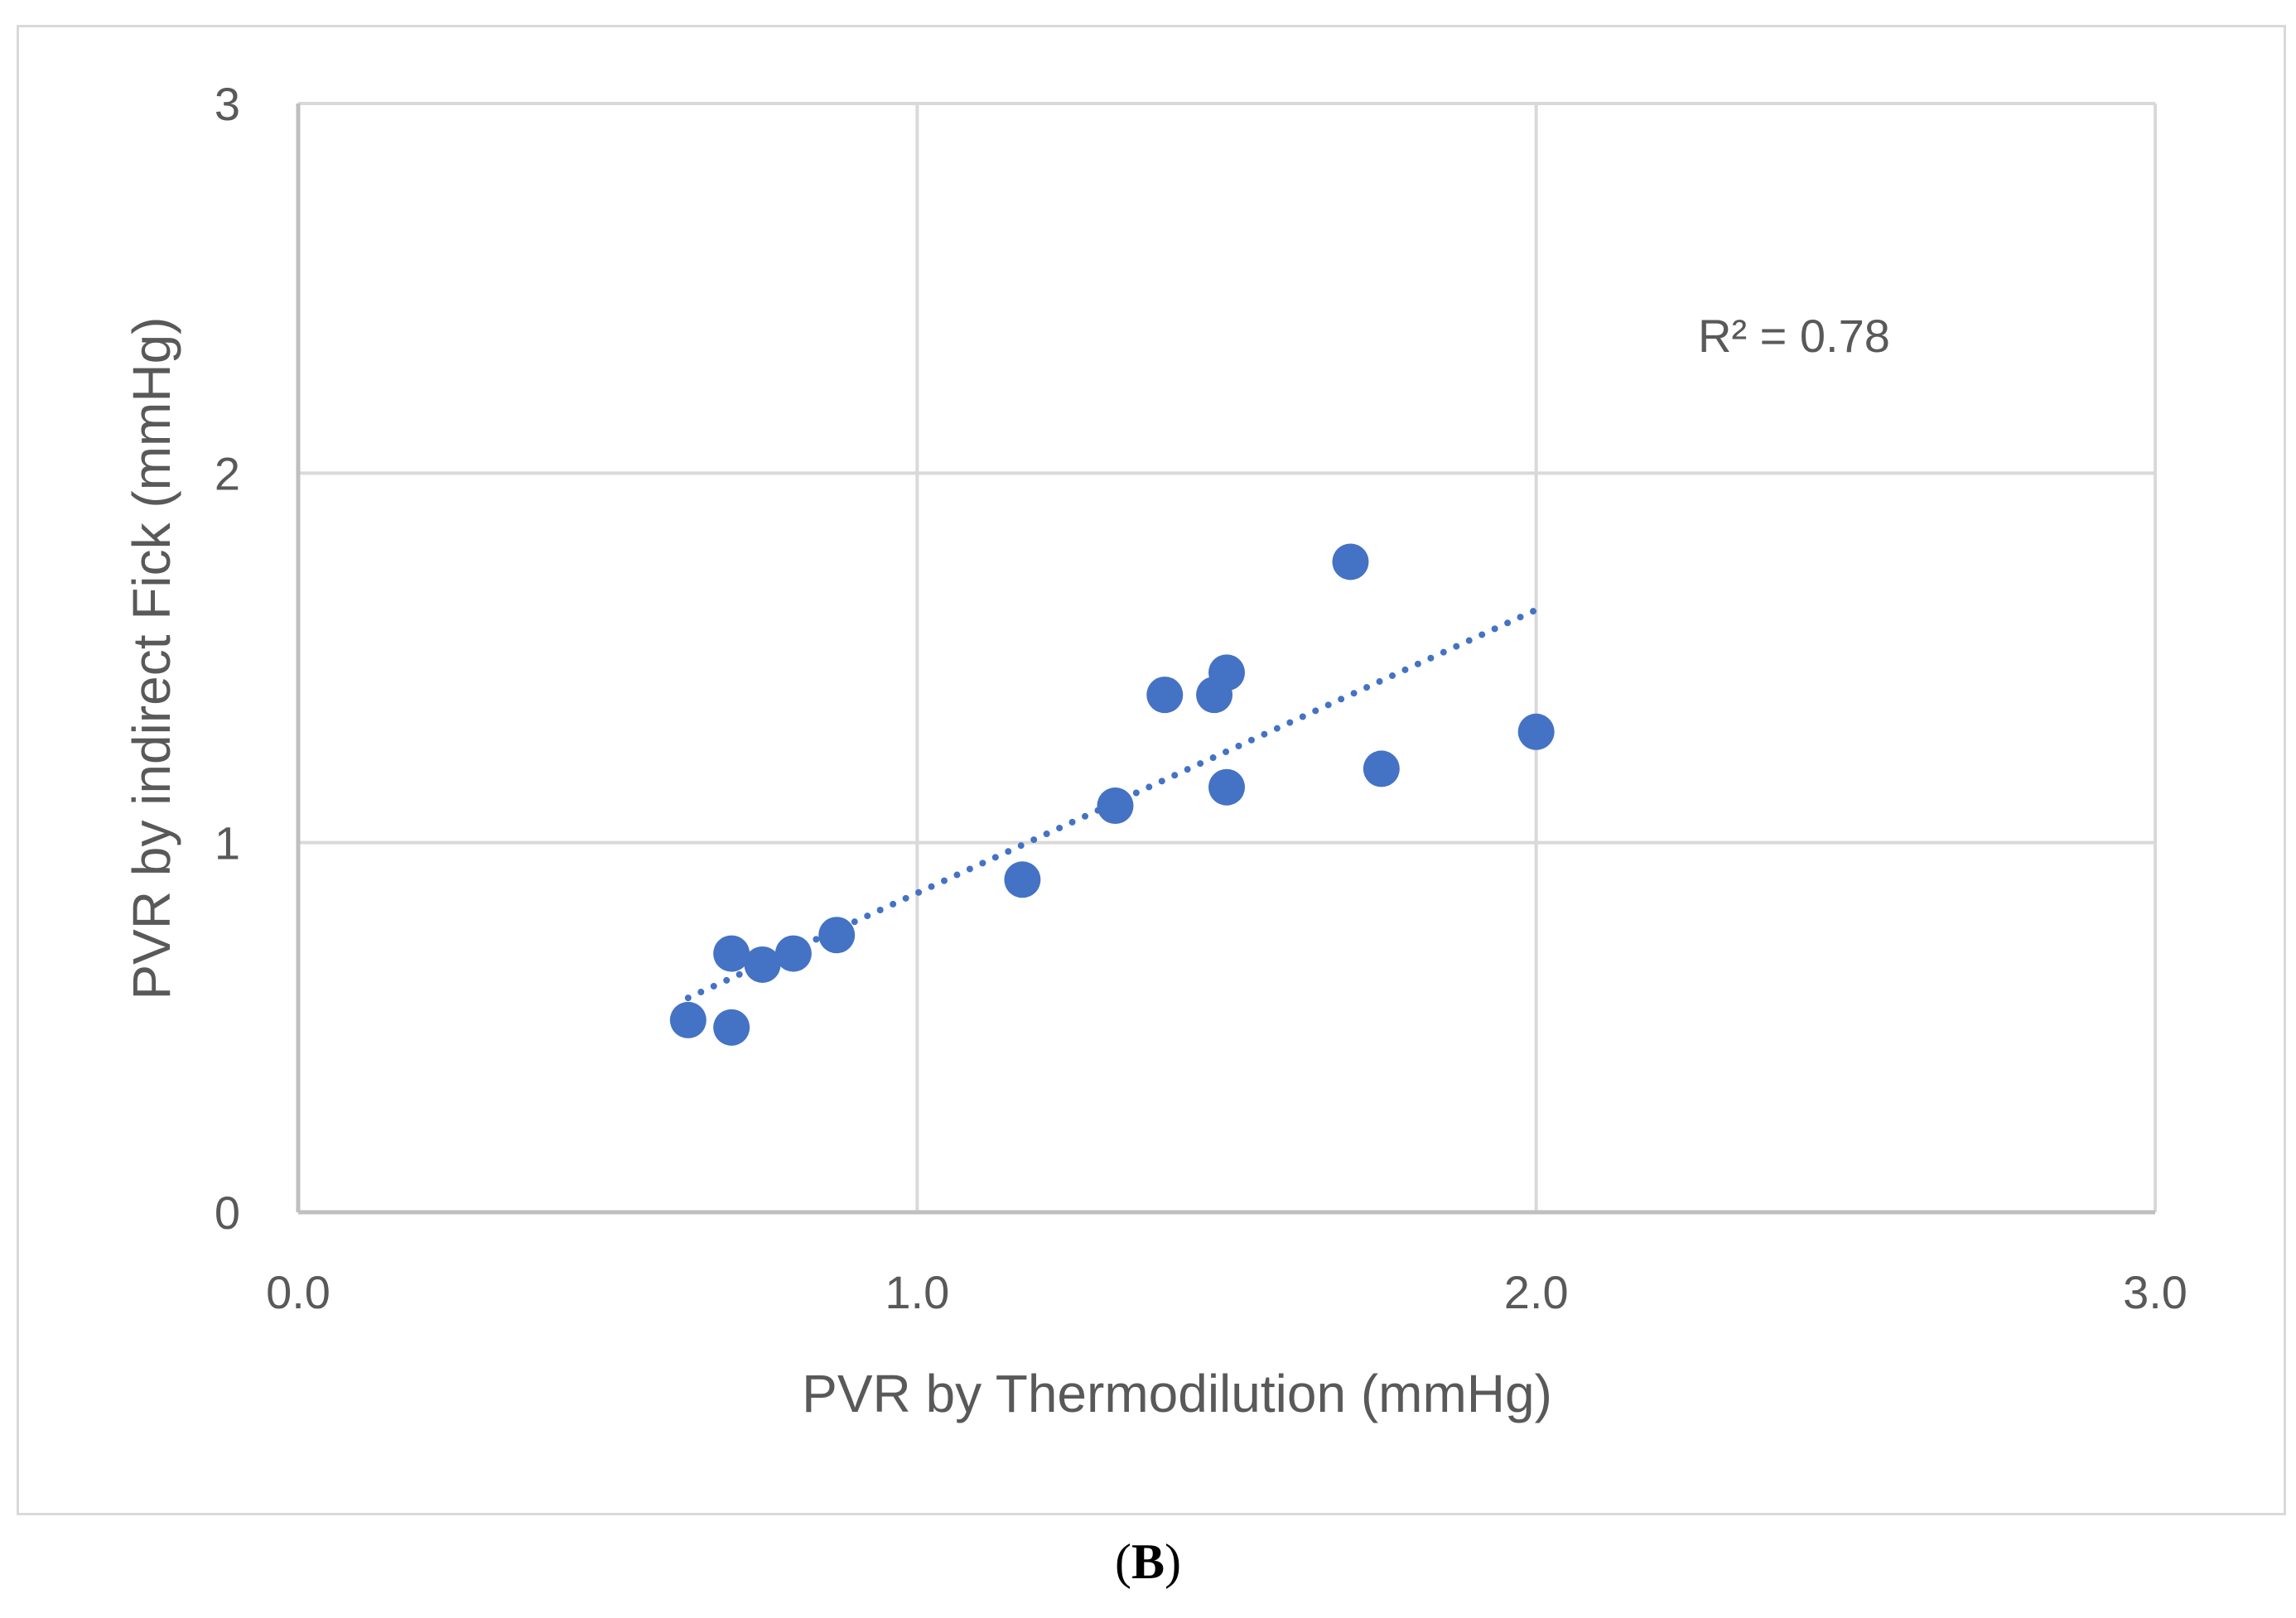 Image resolution: width=2296 pixels, height=1618 pixels. Describe the element at coordinates (227, 473) in the screenshot. I see `y-tick-label: 2` at that location.